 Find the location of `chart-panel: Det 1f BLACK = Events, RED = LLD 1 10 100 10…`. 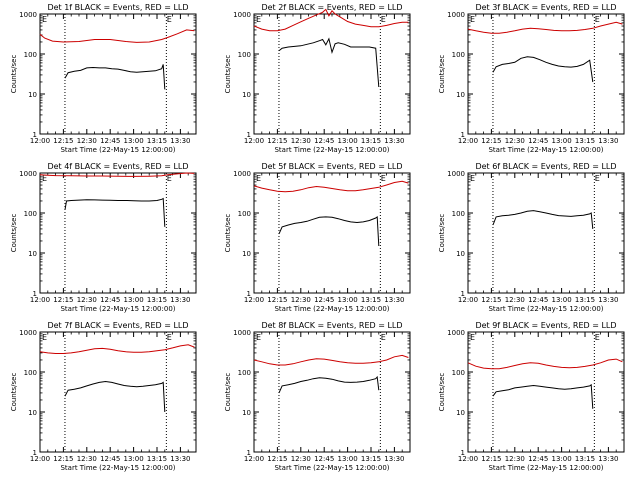

chart-panel: Det 1f BLACK = Events, RED = LLD 1 10 100 10… is located at coordinates (103, 78).